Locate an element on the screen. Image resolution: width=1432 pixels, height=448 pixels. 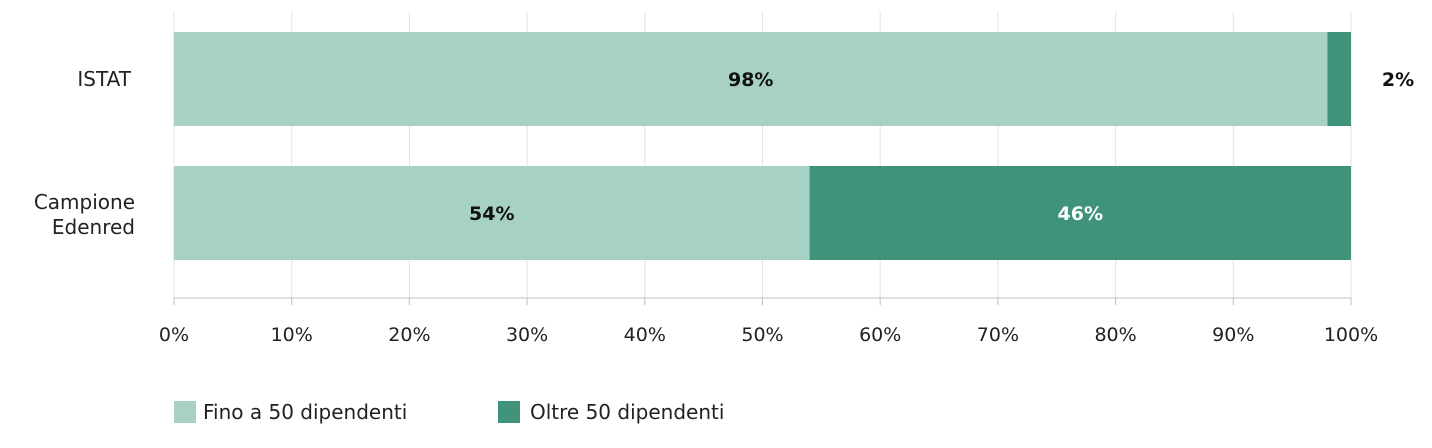
x-tick-label: 70% is located at coordinates (998, 335).